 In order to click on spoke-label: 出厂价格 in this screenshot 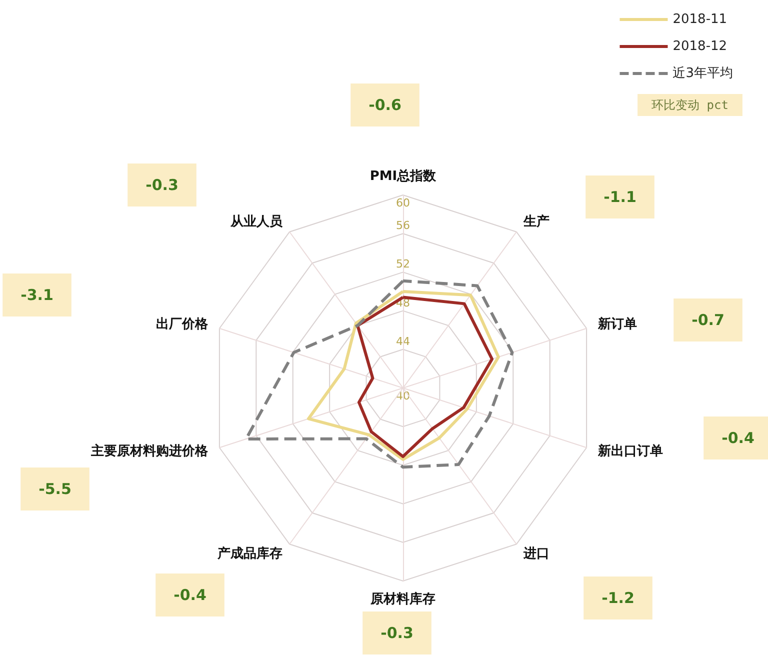, I will do `click(183, 324)`.